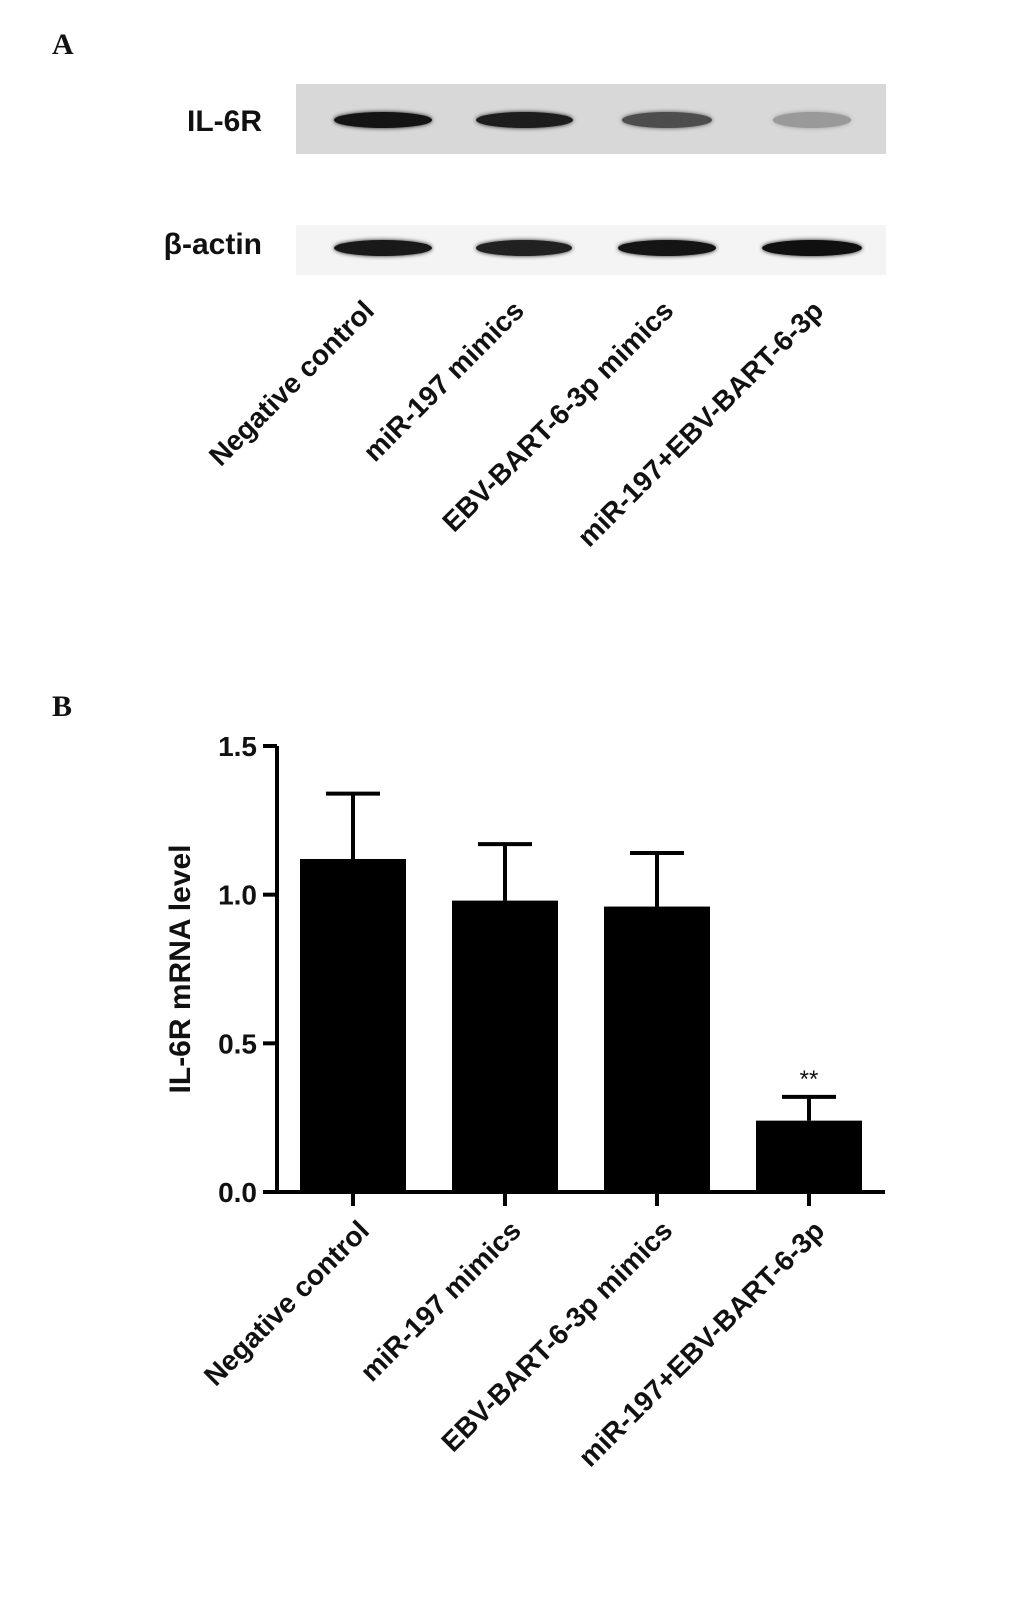 Image resolution: width=1033 pixels, height=1607 pixels. I want to click on lane-label-mir197-mimics: miR-197 mimics, so click(443, 381).